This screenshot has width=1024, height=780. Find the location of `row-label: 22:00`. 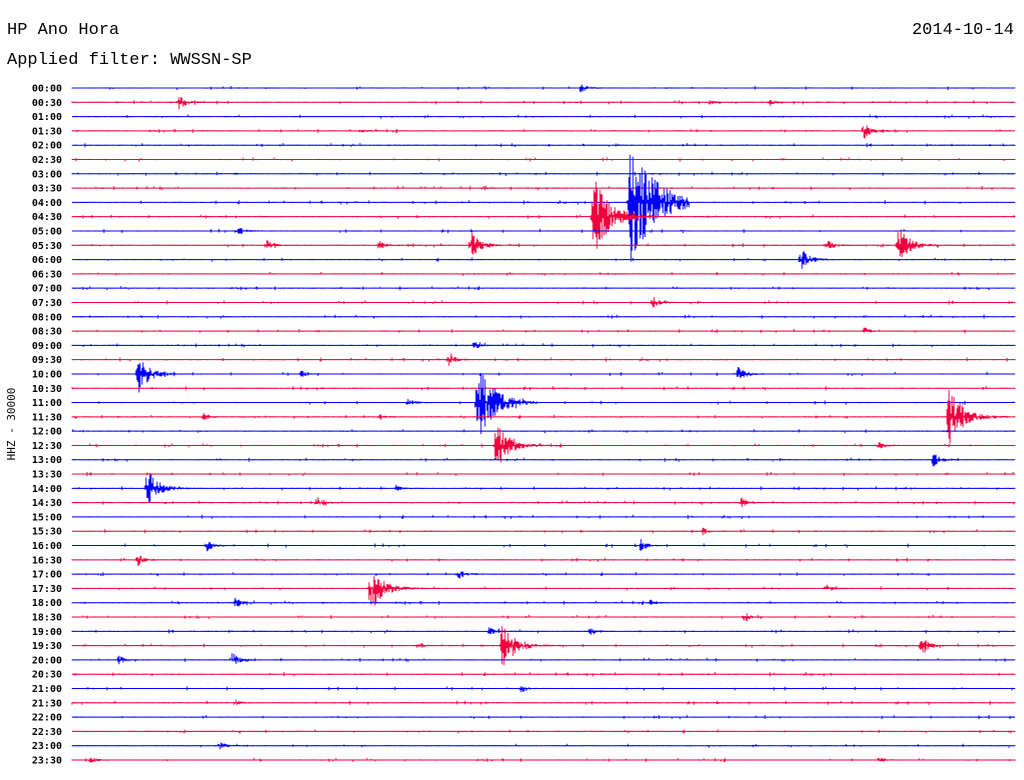

row-label: 22:00 is located at coordinates (47, 718).